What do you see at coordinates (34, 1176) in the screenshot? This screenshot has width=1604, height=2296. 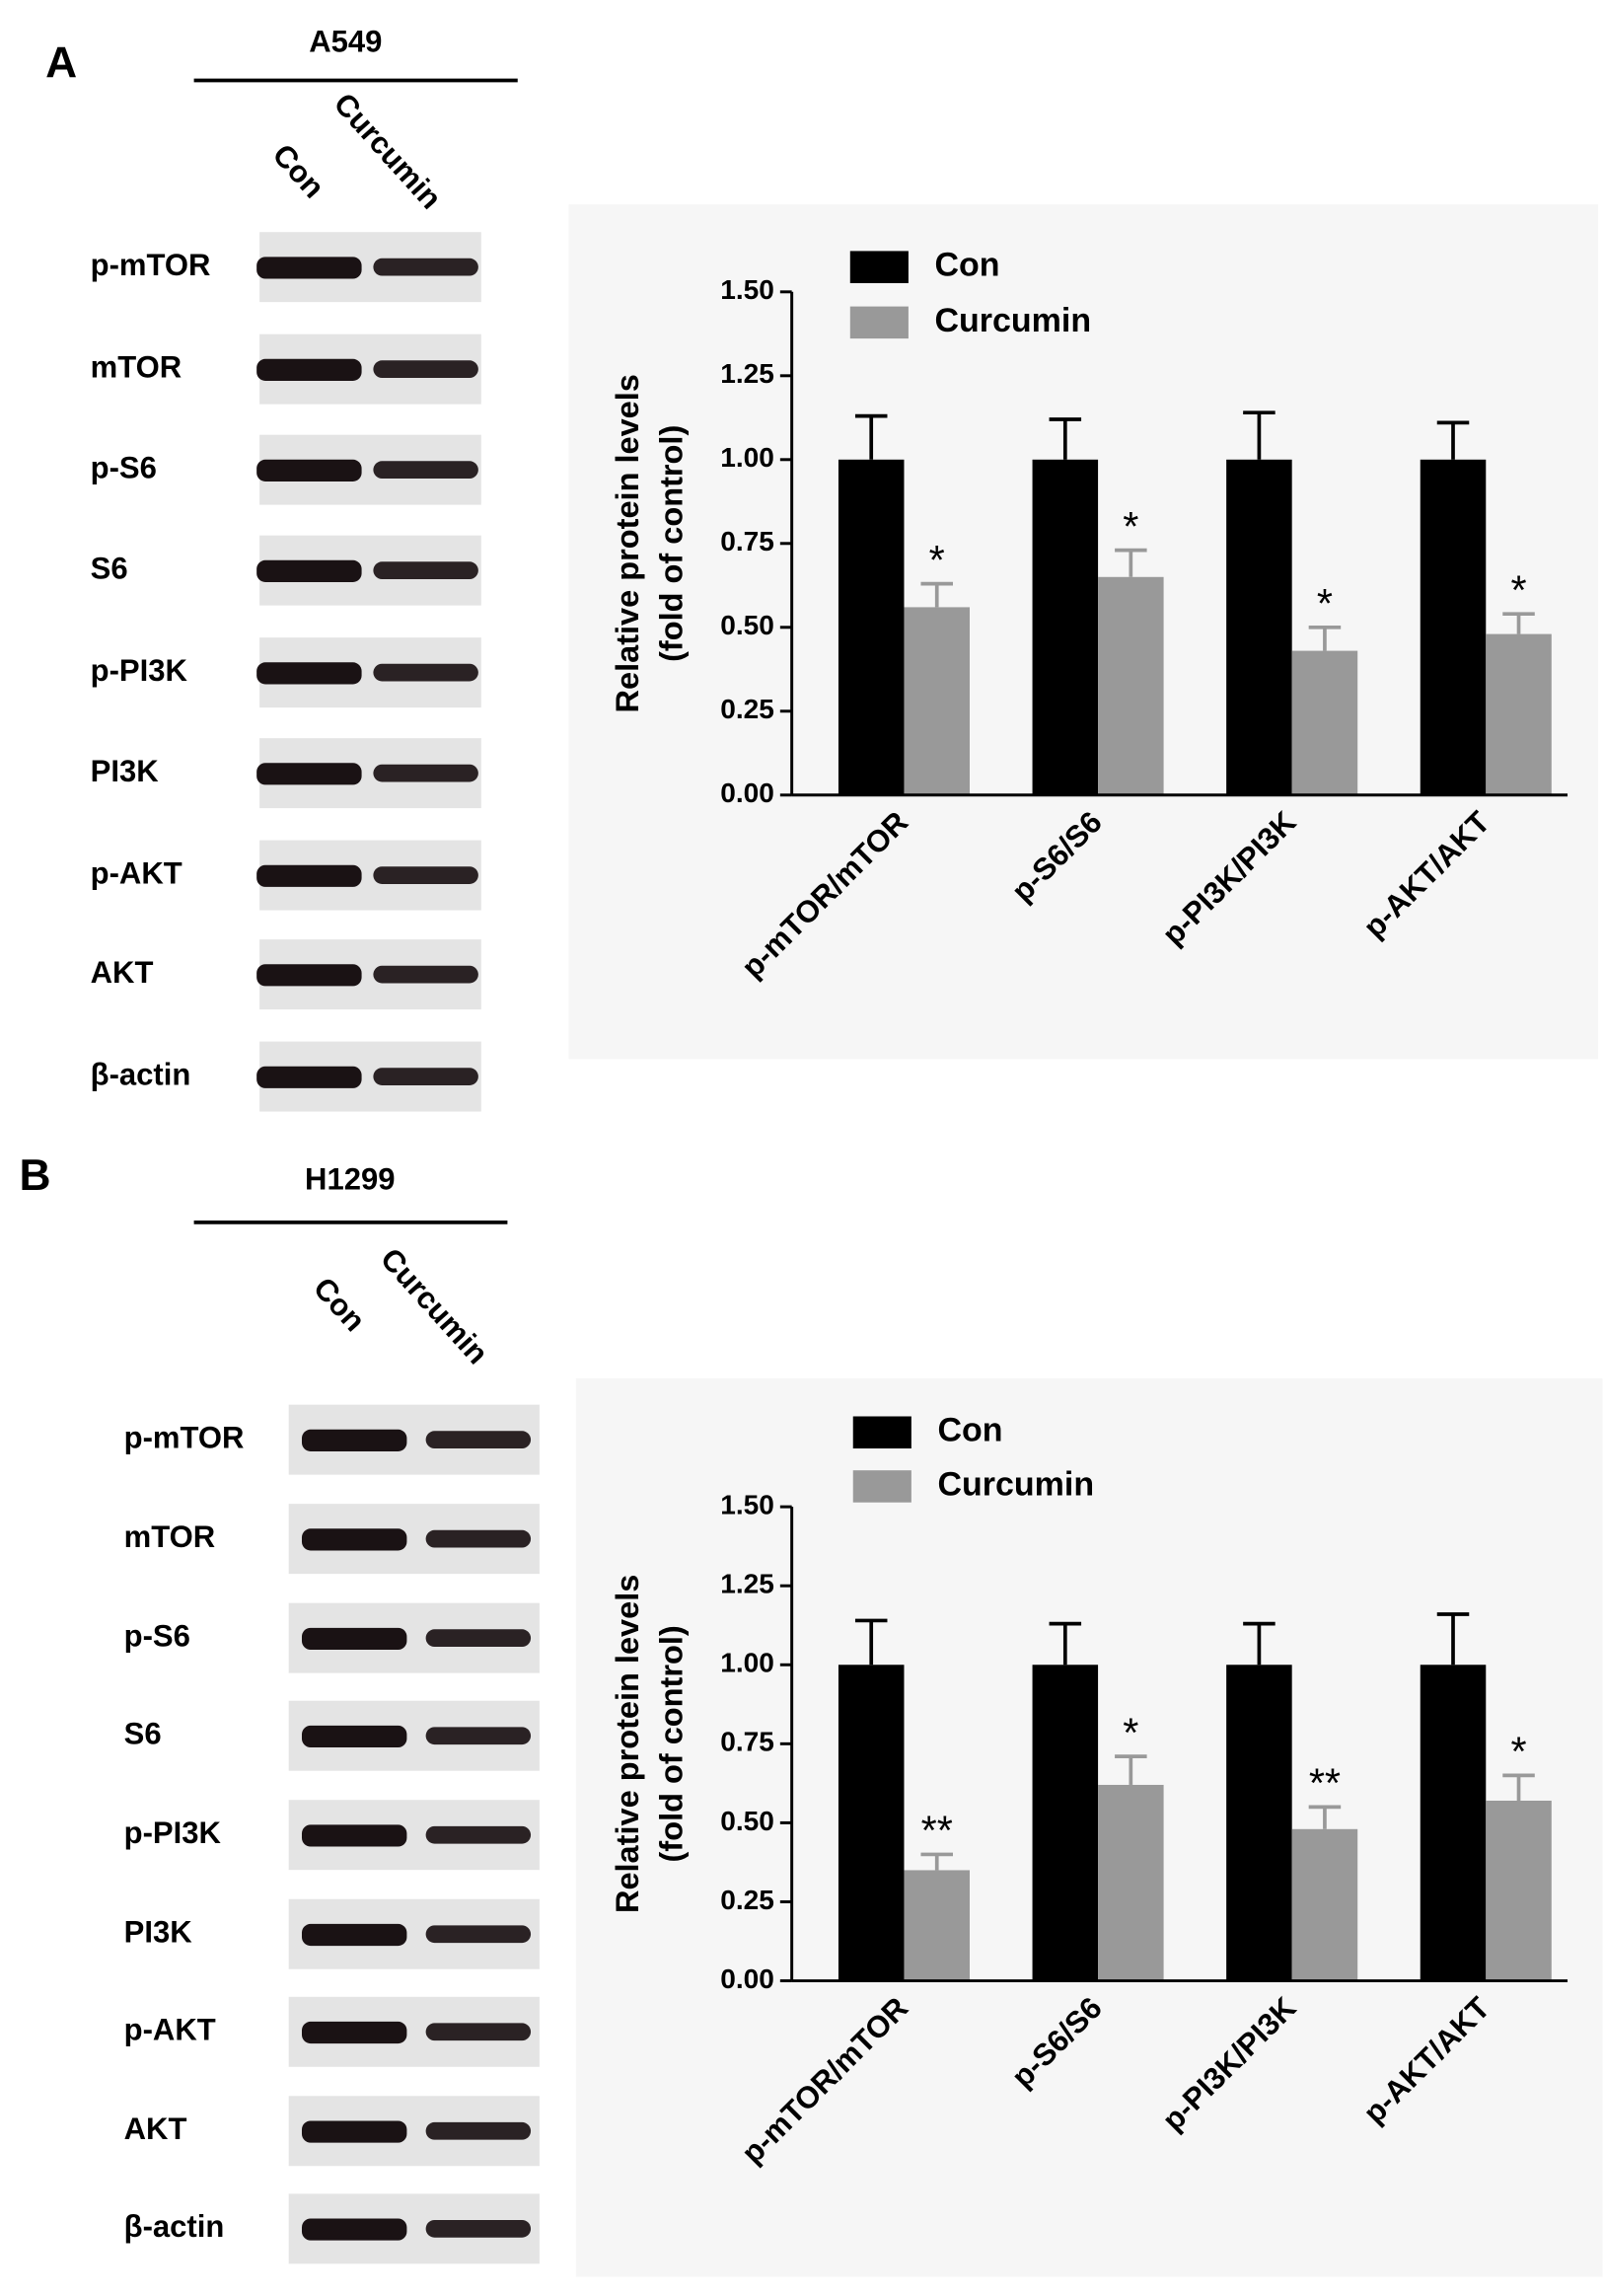 I see `panel-label: B` at bounding box center [34, 1176].